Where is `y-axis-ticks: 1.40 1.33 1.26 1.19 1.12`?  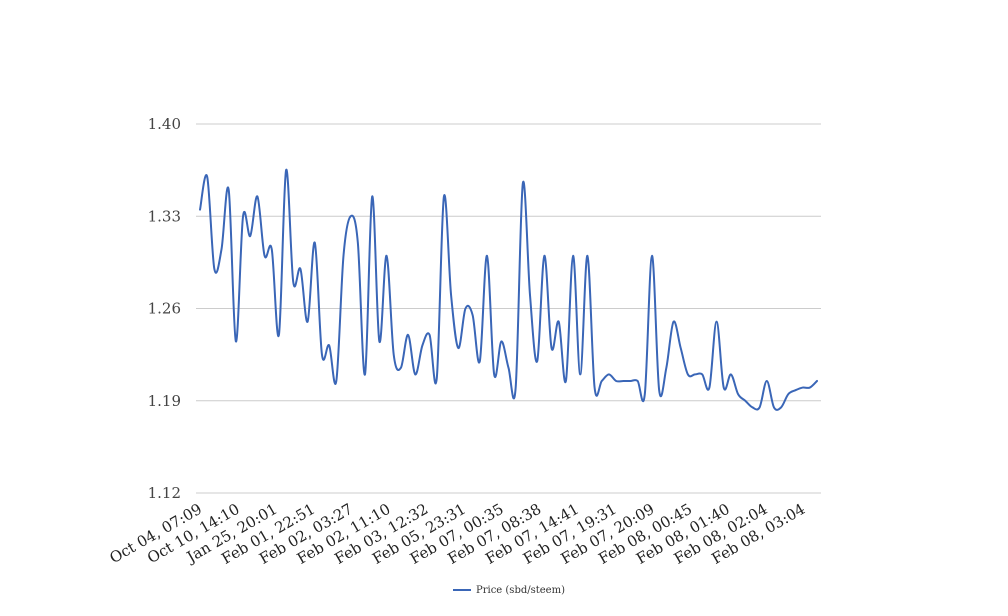 y-axis-ticks: 1.40 1.33 1.26 1.19 1.12 is located at coordinates (164, 308).